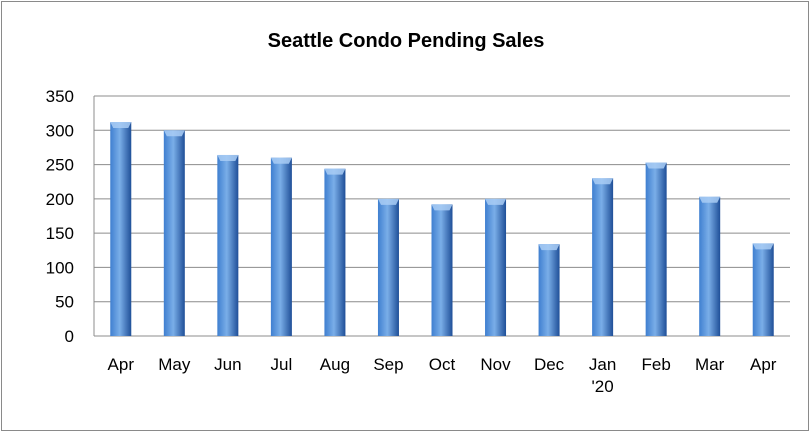  I want to click on x-tick-label: Dec, so click(549, 364).